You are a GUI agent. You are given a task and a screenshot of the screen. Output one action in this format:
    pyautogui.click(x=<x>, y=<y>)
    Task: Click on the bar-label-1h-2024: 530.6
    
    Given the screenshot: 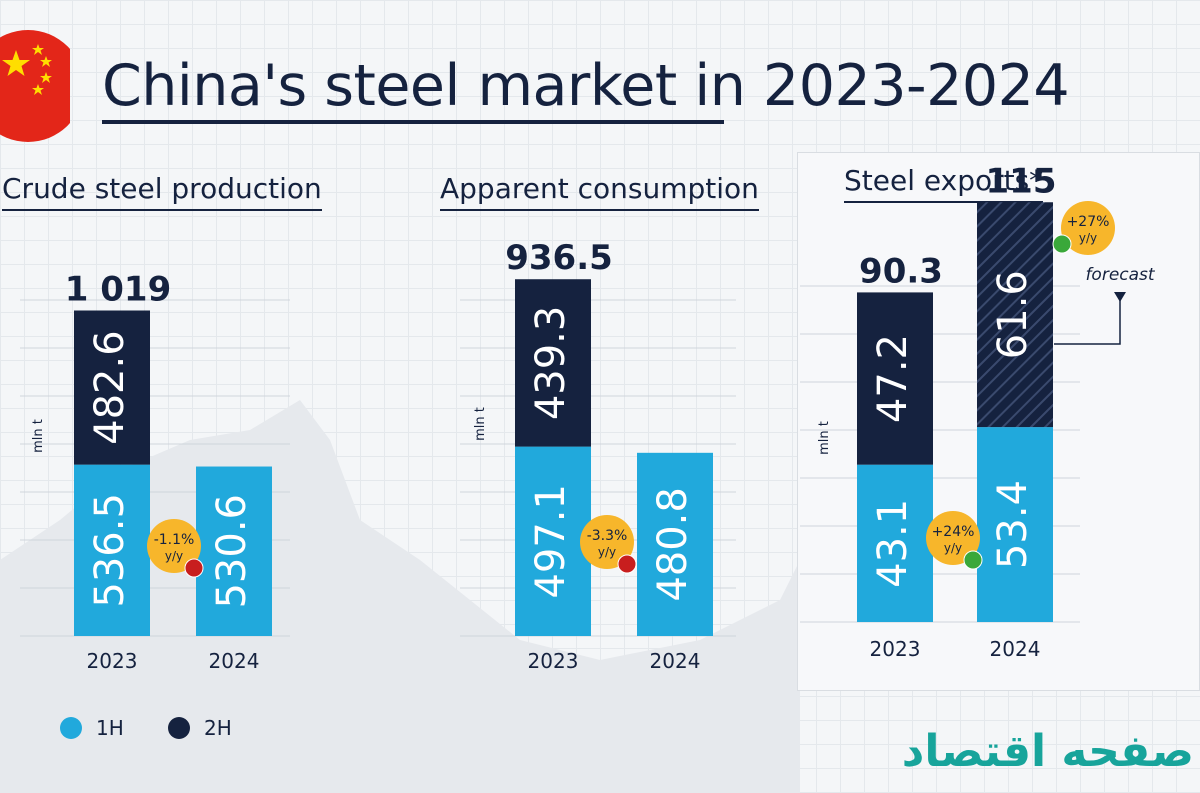 What is the action you would take?
    pyautogui.click(x=232, y=551)
    